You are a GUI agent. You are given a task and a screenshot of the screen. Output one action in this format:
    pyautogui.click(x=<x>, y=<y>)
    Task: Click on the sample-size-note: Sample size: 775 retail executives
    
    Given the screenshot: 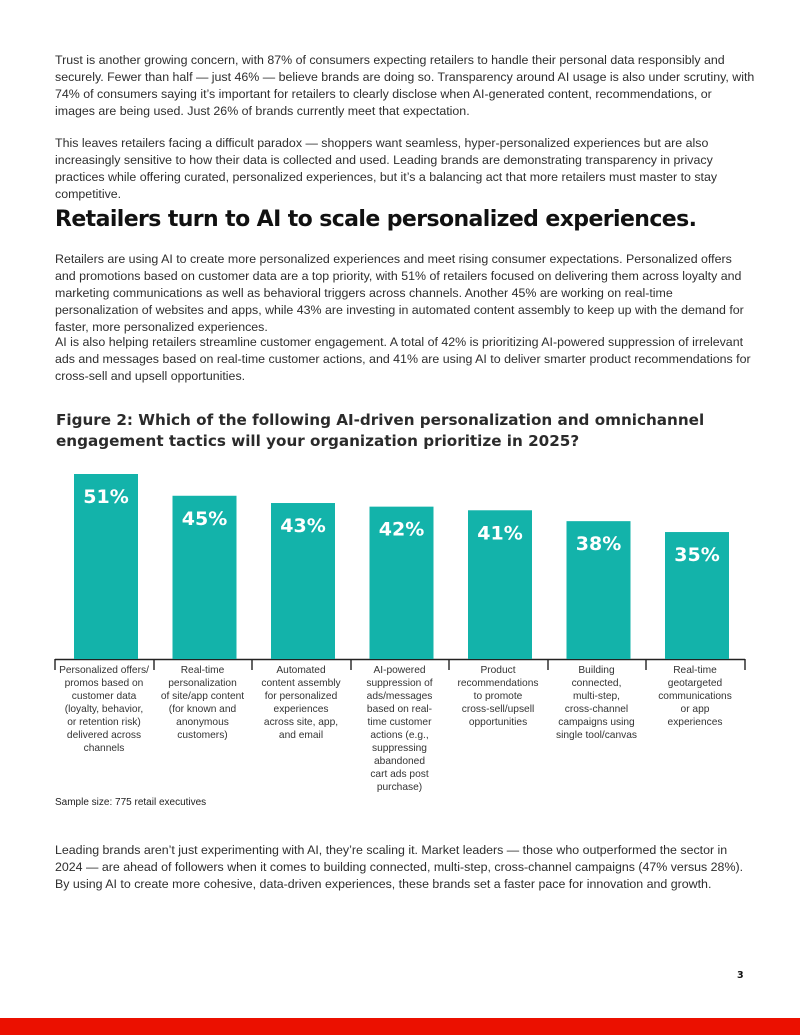 What is the action you would take?
    pyautogui.click(x=131, y=802)
    